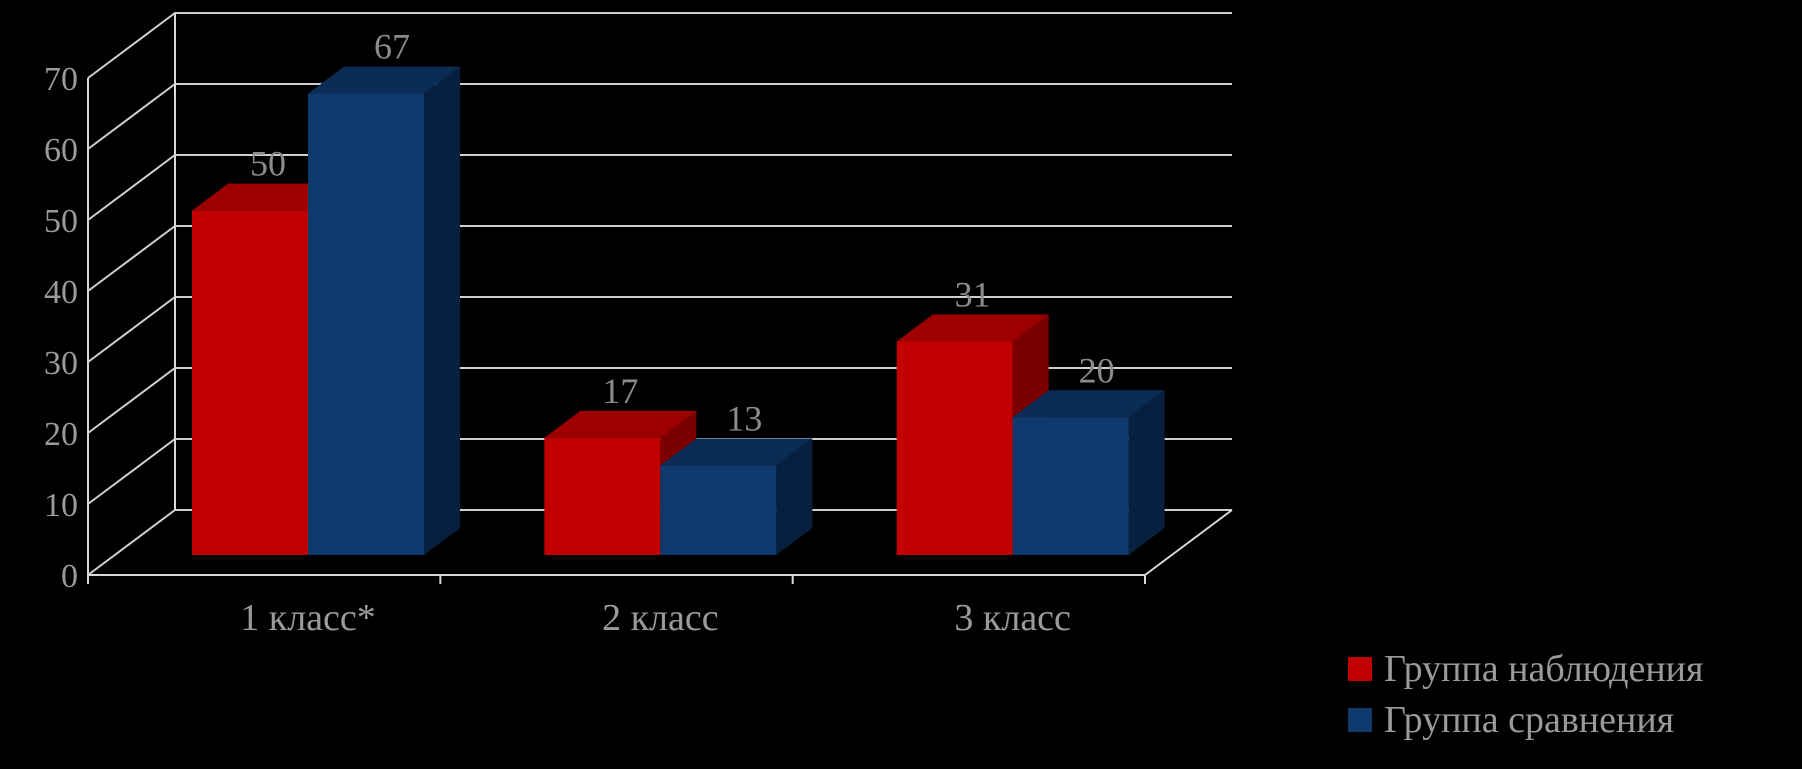 The image size is (1802, 769). What do you see at coordinates (1529, 720) in the screenshot?
I see `legend-label: Группа сравнения` at bounding box center [1529, 720].